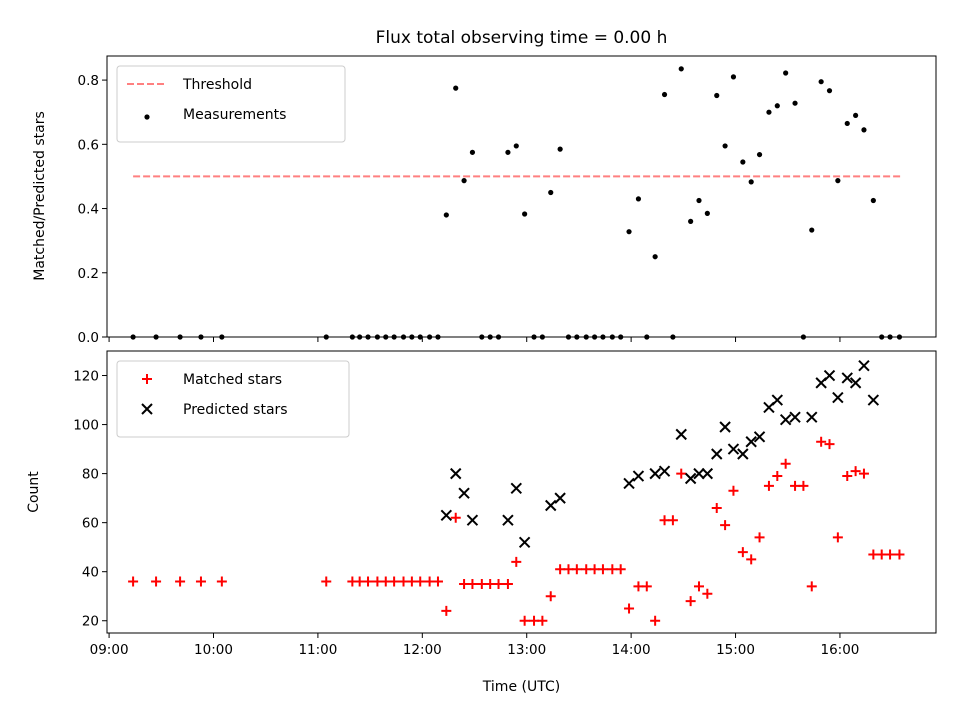 This screenshot has width=960, height=724. Describe the element at coordinates (631, 650) in the screenshot. I see `x-tick-label: 14:00` at that location.